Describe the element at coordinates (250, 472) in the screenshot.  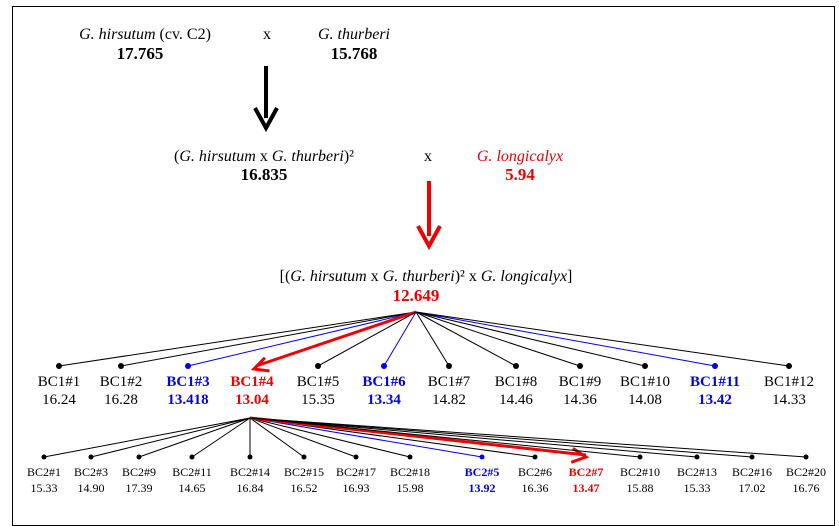
I see `bc2-label: BC2#14` at that location.